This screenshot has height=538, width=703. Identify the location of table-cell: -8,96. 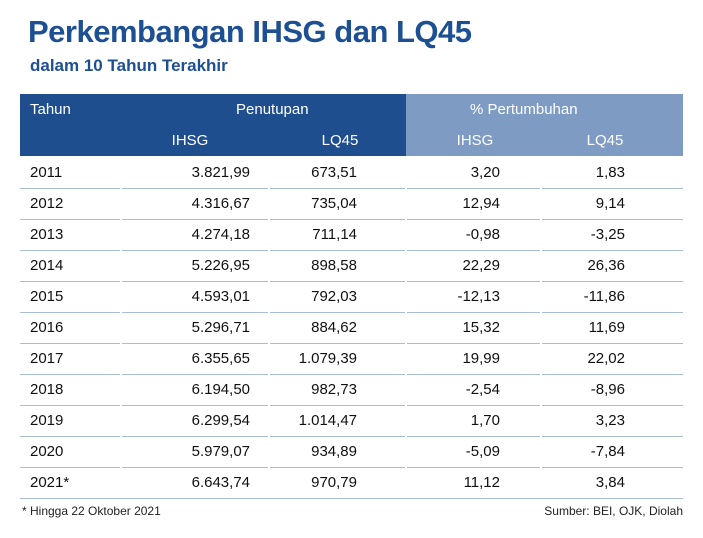
(607, 389).